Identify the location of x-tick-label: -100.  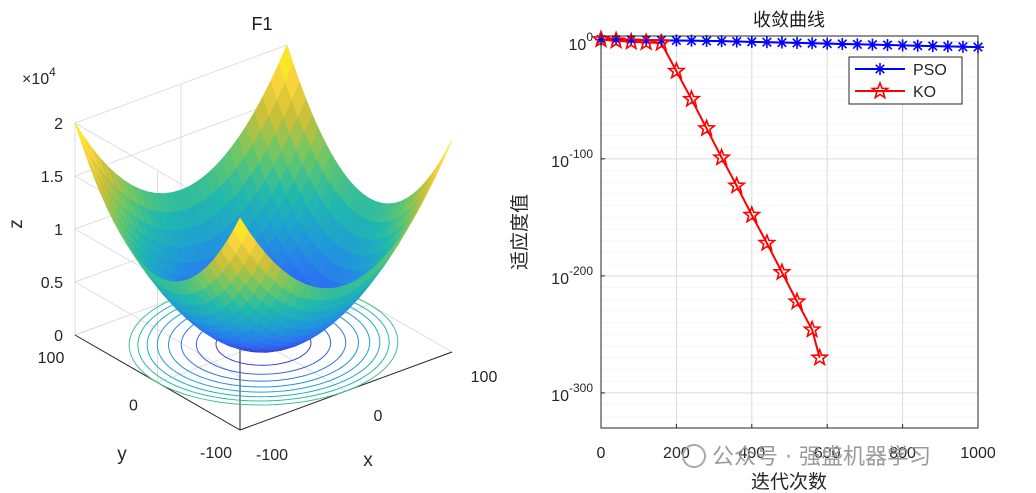
(272, 455).